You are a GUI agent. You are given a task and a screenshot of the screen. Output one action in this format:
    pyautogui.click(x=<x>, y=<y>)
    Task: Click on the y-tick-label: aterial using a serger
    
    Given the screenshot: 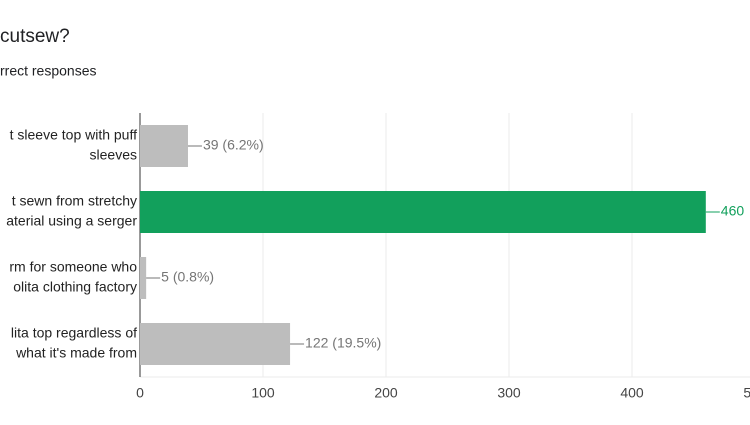 What is the action you would take?
    pyautogui.click(x=71, y=221)
    